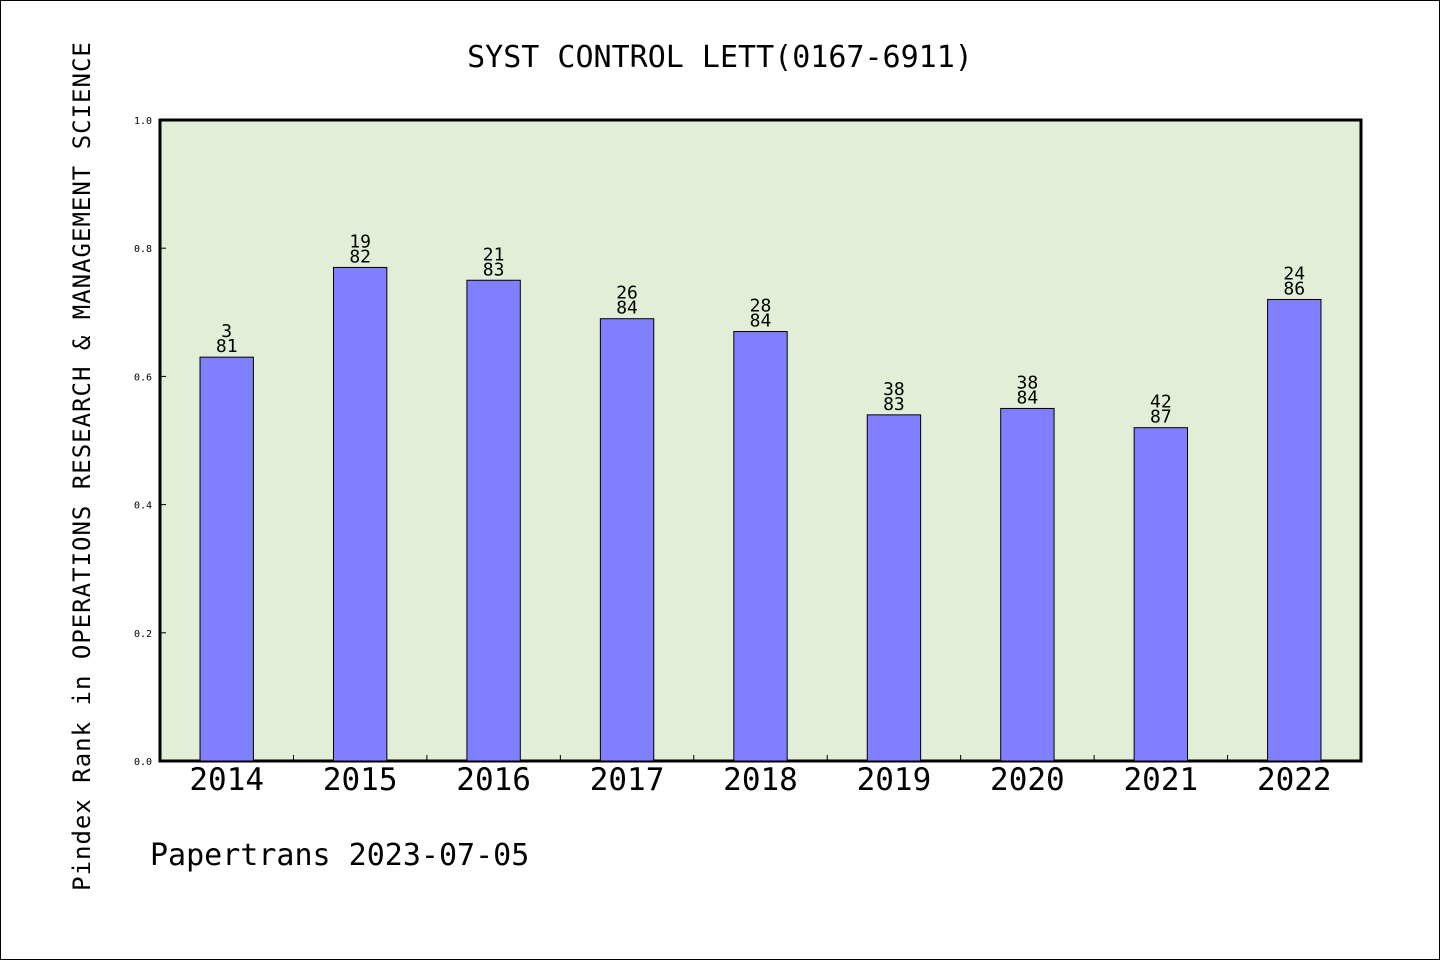 The width and height of the screenshot is (1440, 963). Describe the element at coordinates (143, 762) in the screenshot. I see `y-tick-label: 0.0` at that location.